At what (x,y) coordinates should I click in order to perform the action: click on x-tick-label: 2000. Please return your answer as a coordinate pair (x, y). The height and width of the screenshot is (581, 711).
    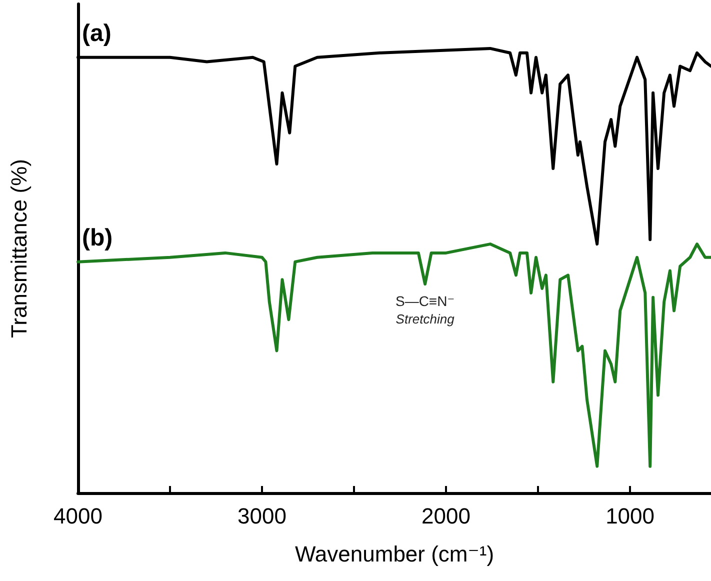
    Looking at the image, I should click on (446, 516).